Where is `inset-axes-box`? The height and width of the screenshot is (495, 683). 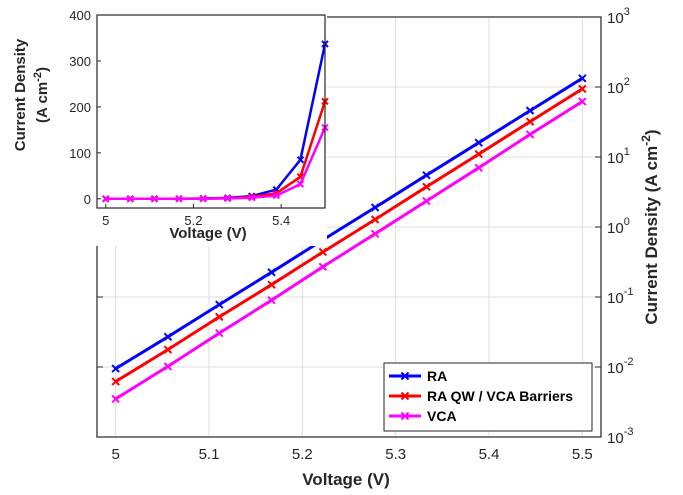 inset-axes-box is located at coordinates (211, 111).